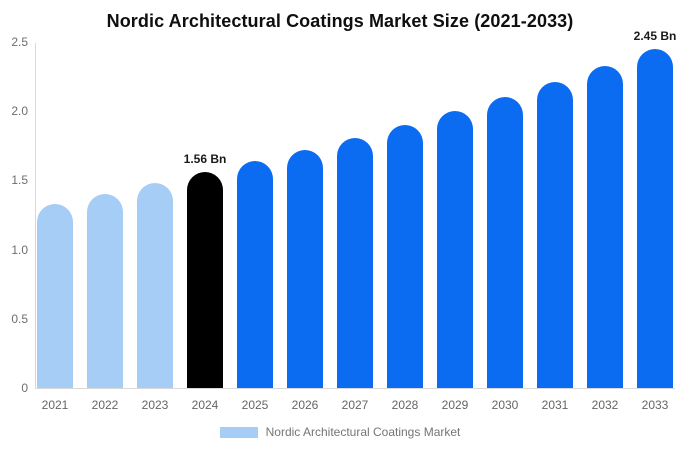  What do you see at coordinates (55, 295) in the screenshot?
I see `bar-2021` at bounding box center [55, 295].